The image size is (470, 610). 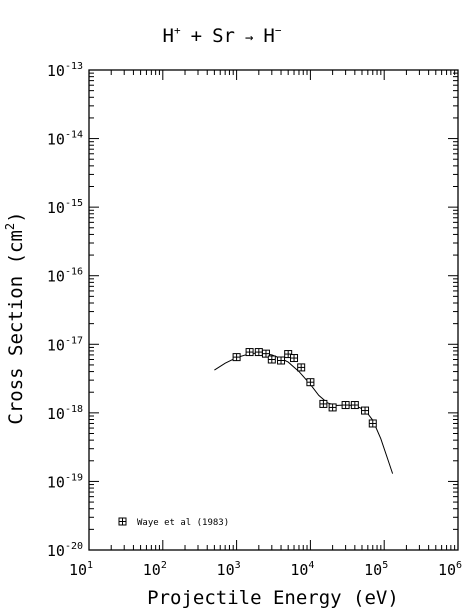 I want to click on y-axis-label: Cross Section (cm2), so click(x=15, y=317).